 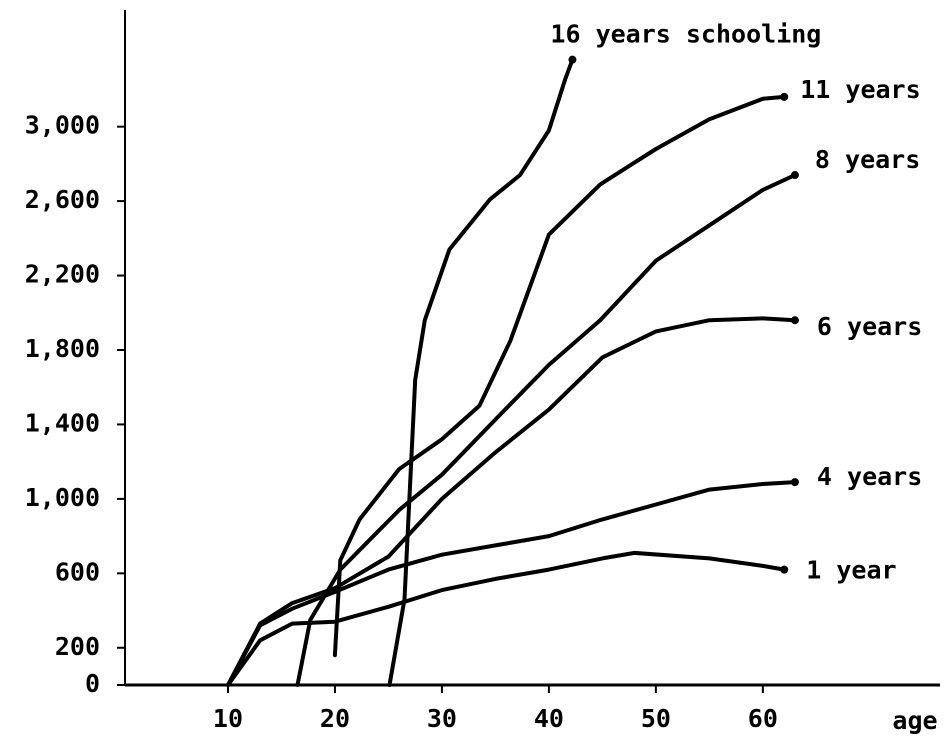 I want to click on series-label: 6 years, so click(x=869, y=326).